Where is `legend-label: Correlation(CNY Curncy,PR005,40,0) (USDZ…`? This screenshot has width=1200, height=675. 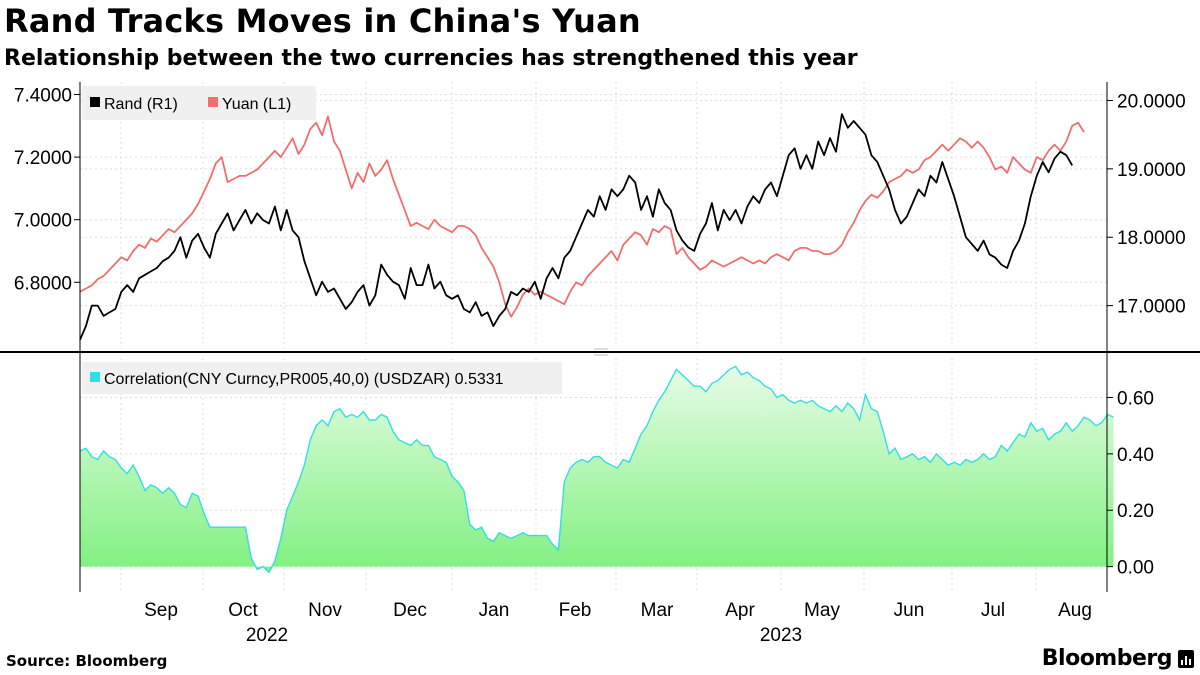
legend-label: Correlation(CNY Curncy,PR005,40,0) (USDZ… is located at coordinates (304, 379).